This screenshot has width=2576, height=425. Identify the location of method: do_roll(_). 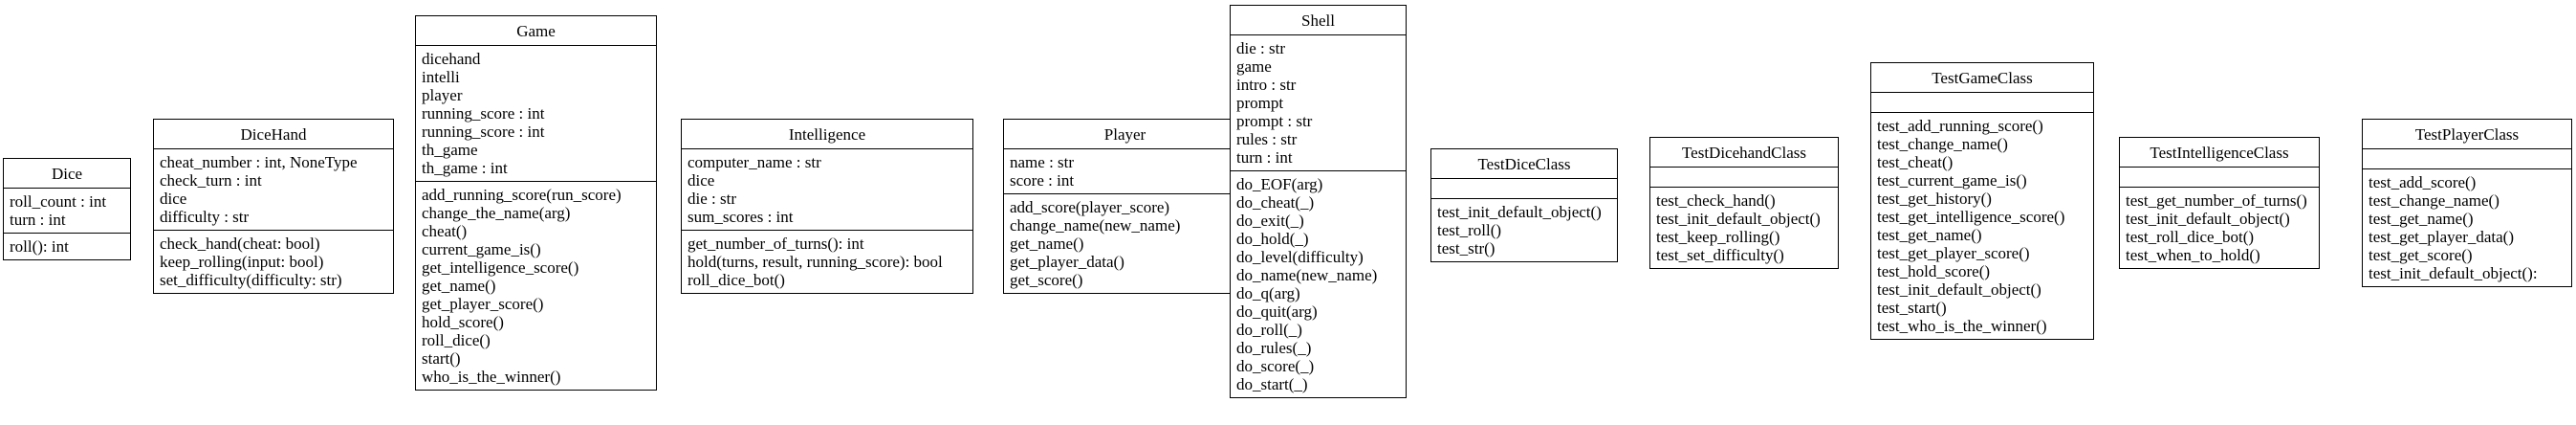
(1269, 330).